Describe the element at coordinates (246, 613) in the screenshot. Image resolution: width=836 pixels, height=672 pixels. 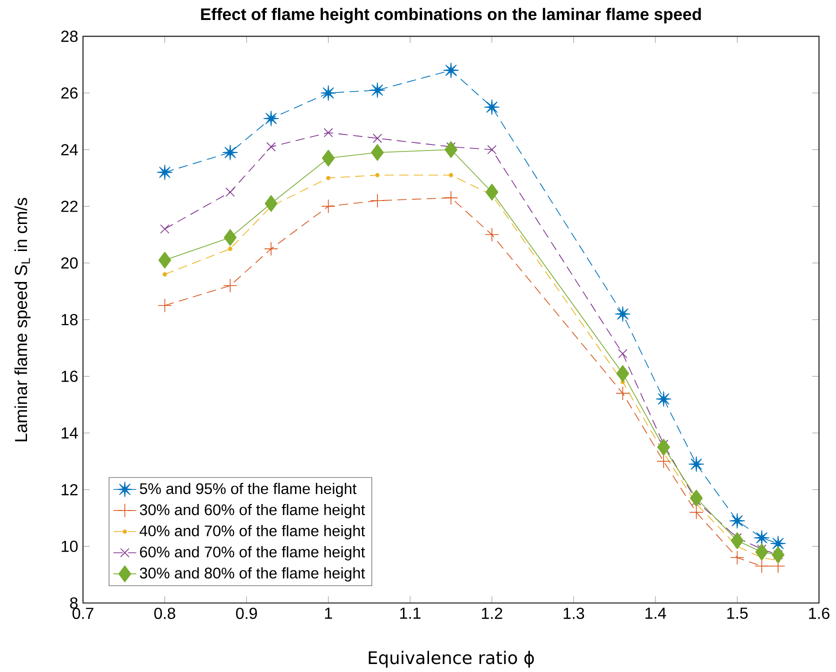
I see `x-tick-label: 0.9` at that location.